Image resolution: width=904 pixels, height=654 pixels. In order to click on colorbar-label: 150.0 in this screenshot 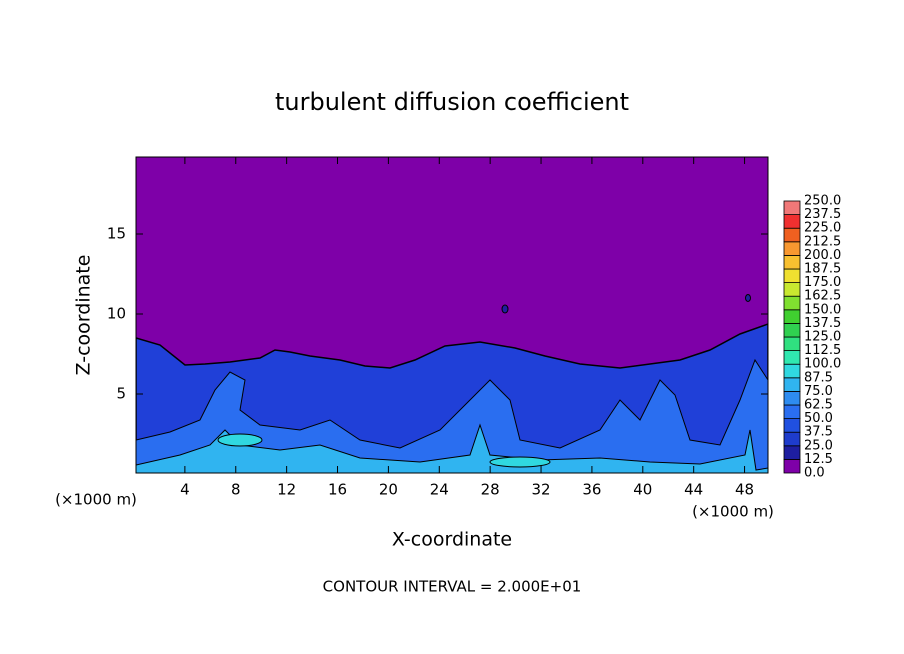, I will do `click(822, 309)`.